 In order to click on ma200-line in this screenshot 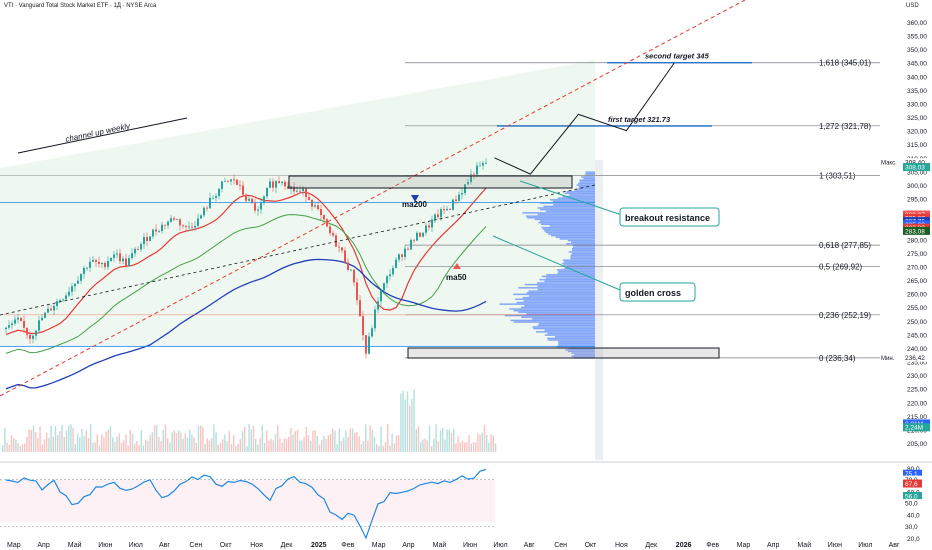, I will do `click(246, 324)`.